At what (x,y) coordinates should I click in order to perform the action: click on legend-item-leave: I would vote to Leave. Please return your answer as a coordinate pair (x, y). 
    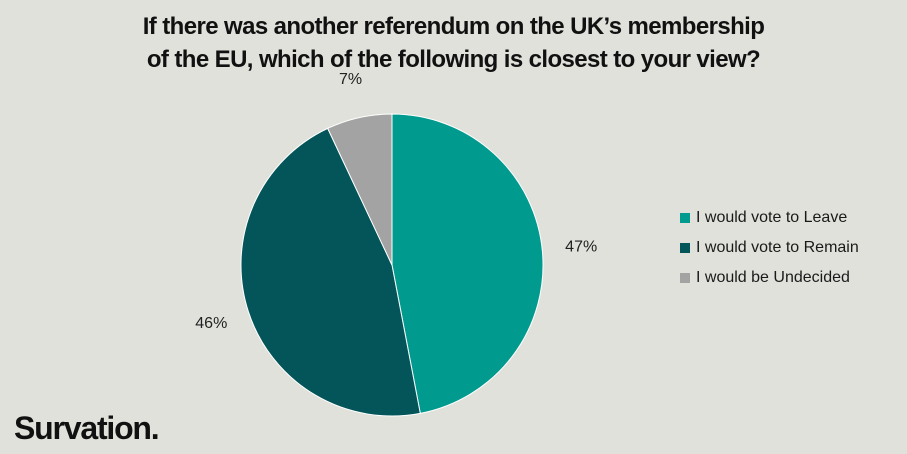
    Looking at the image, I should click on (769, 218).